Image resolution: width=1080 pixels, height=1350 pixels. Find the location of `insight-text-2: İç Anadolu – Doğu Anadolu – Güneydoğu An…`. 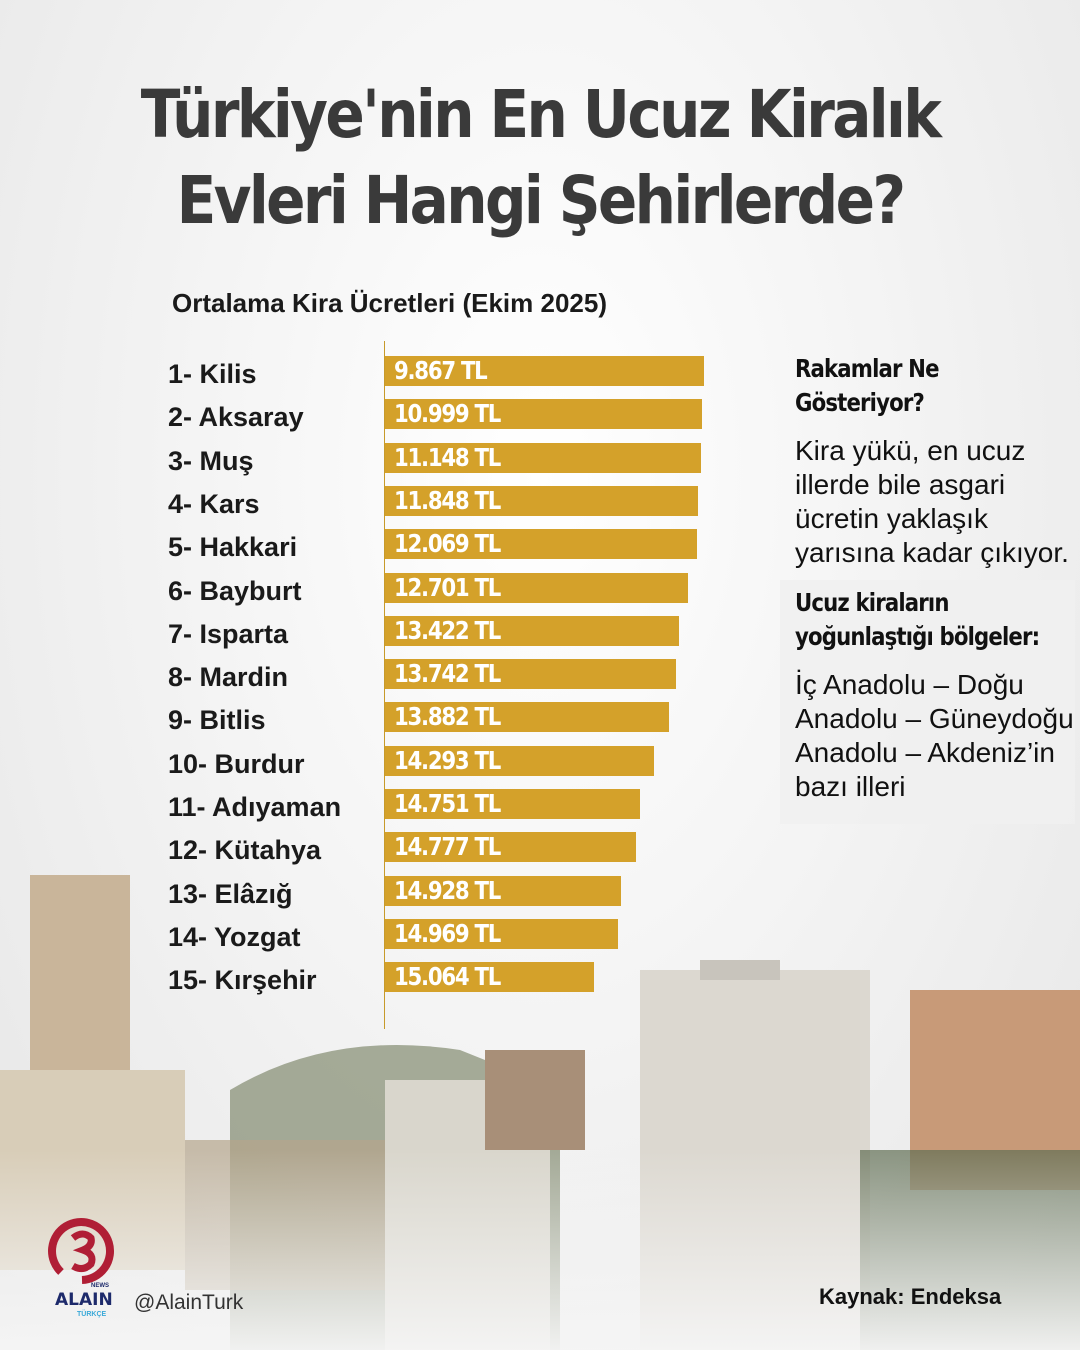

insight-text-2: İç Anadolu – Doğu Anadolu – Güneydoğu An… is located at coordinates (934, 735).